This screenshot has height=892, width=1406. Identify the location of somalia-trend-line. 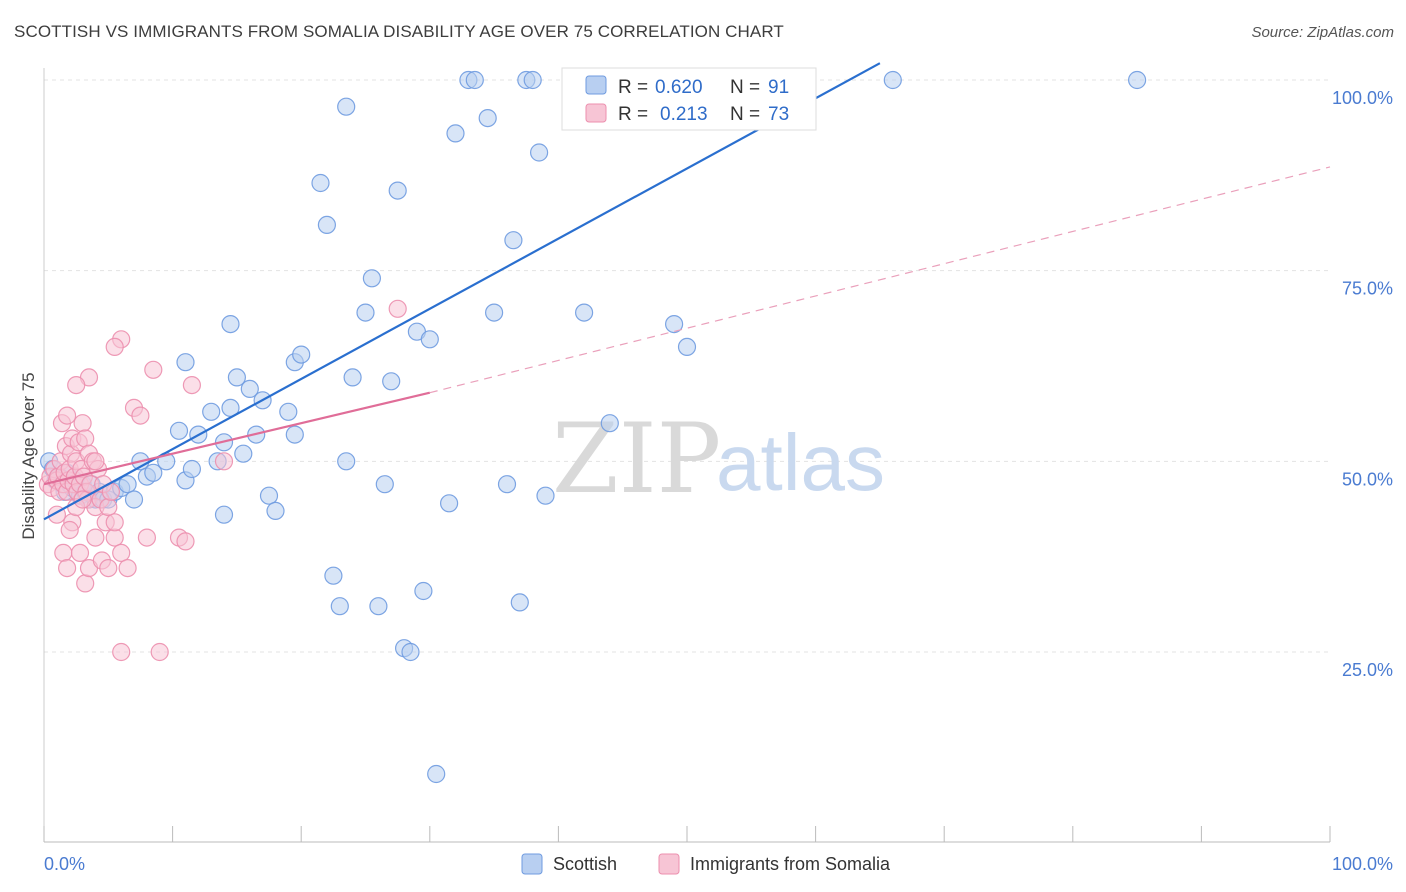
(237, 438).